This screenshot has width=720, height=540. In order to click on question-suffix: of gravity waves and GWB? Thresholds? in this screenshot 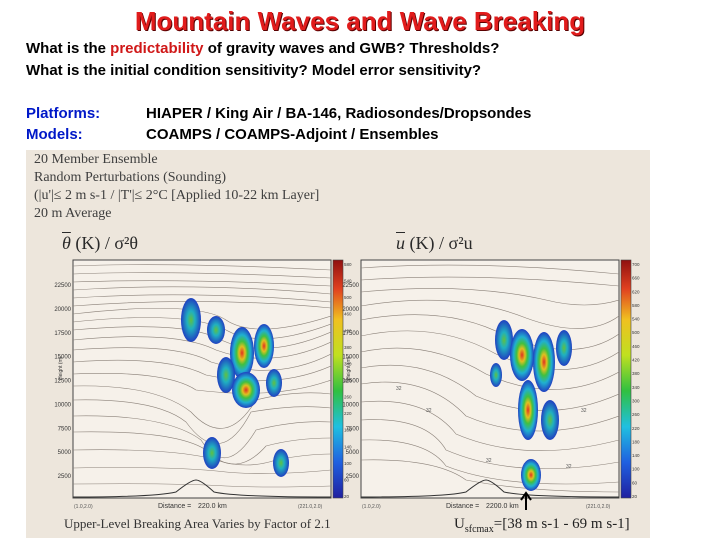, I will do `click(351, 48)`.